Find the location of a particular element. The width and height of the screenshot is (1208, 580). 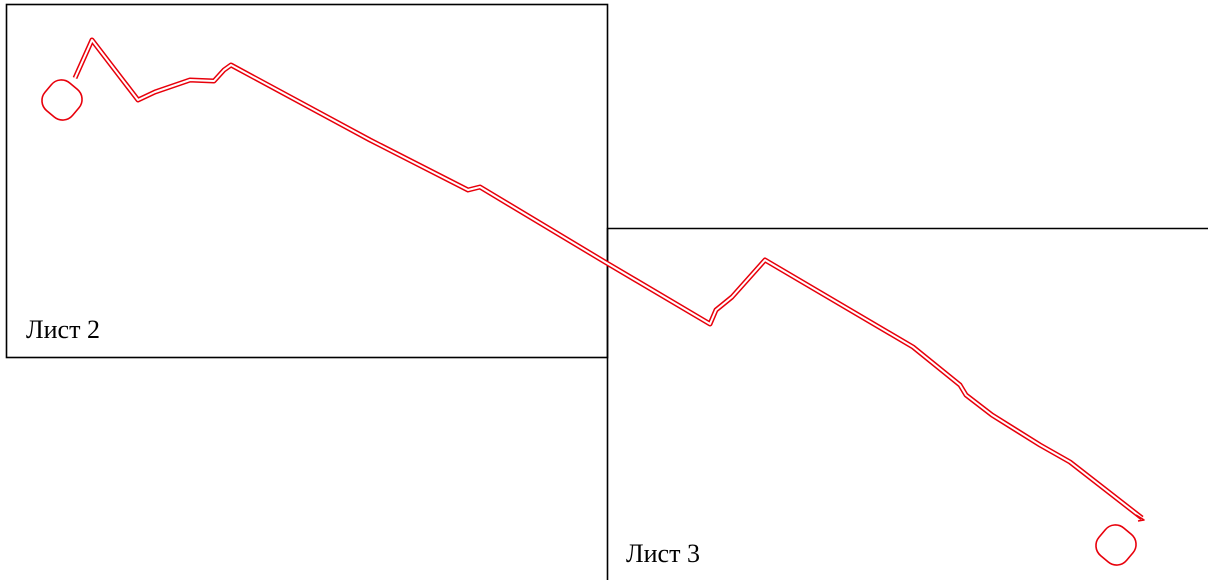

route-start-node is located at coordinates (62, 100).